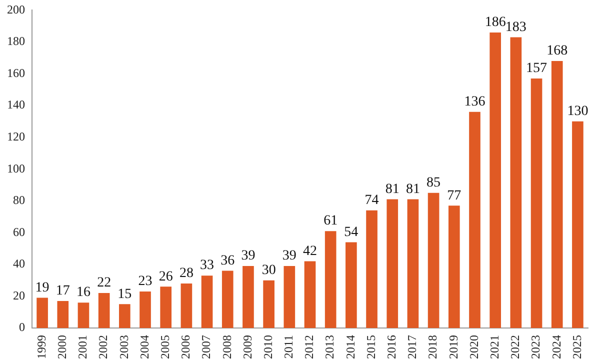  Describe the element at coordinates (557, 51) in the screenshot. I see `data-label: 168` at that location.